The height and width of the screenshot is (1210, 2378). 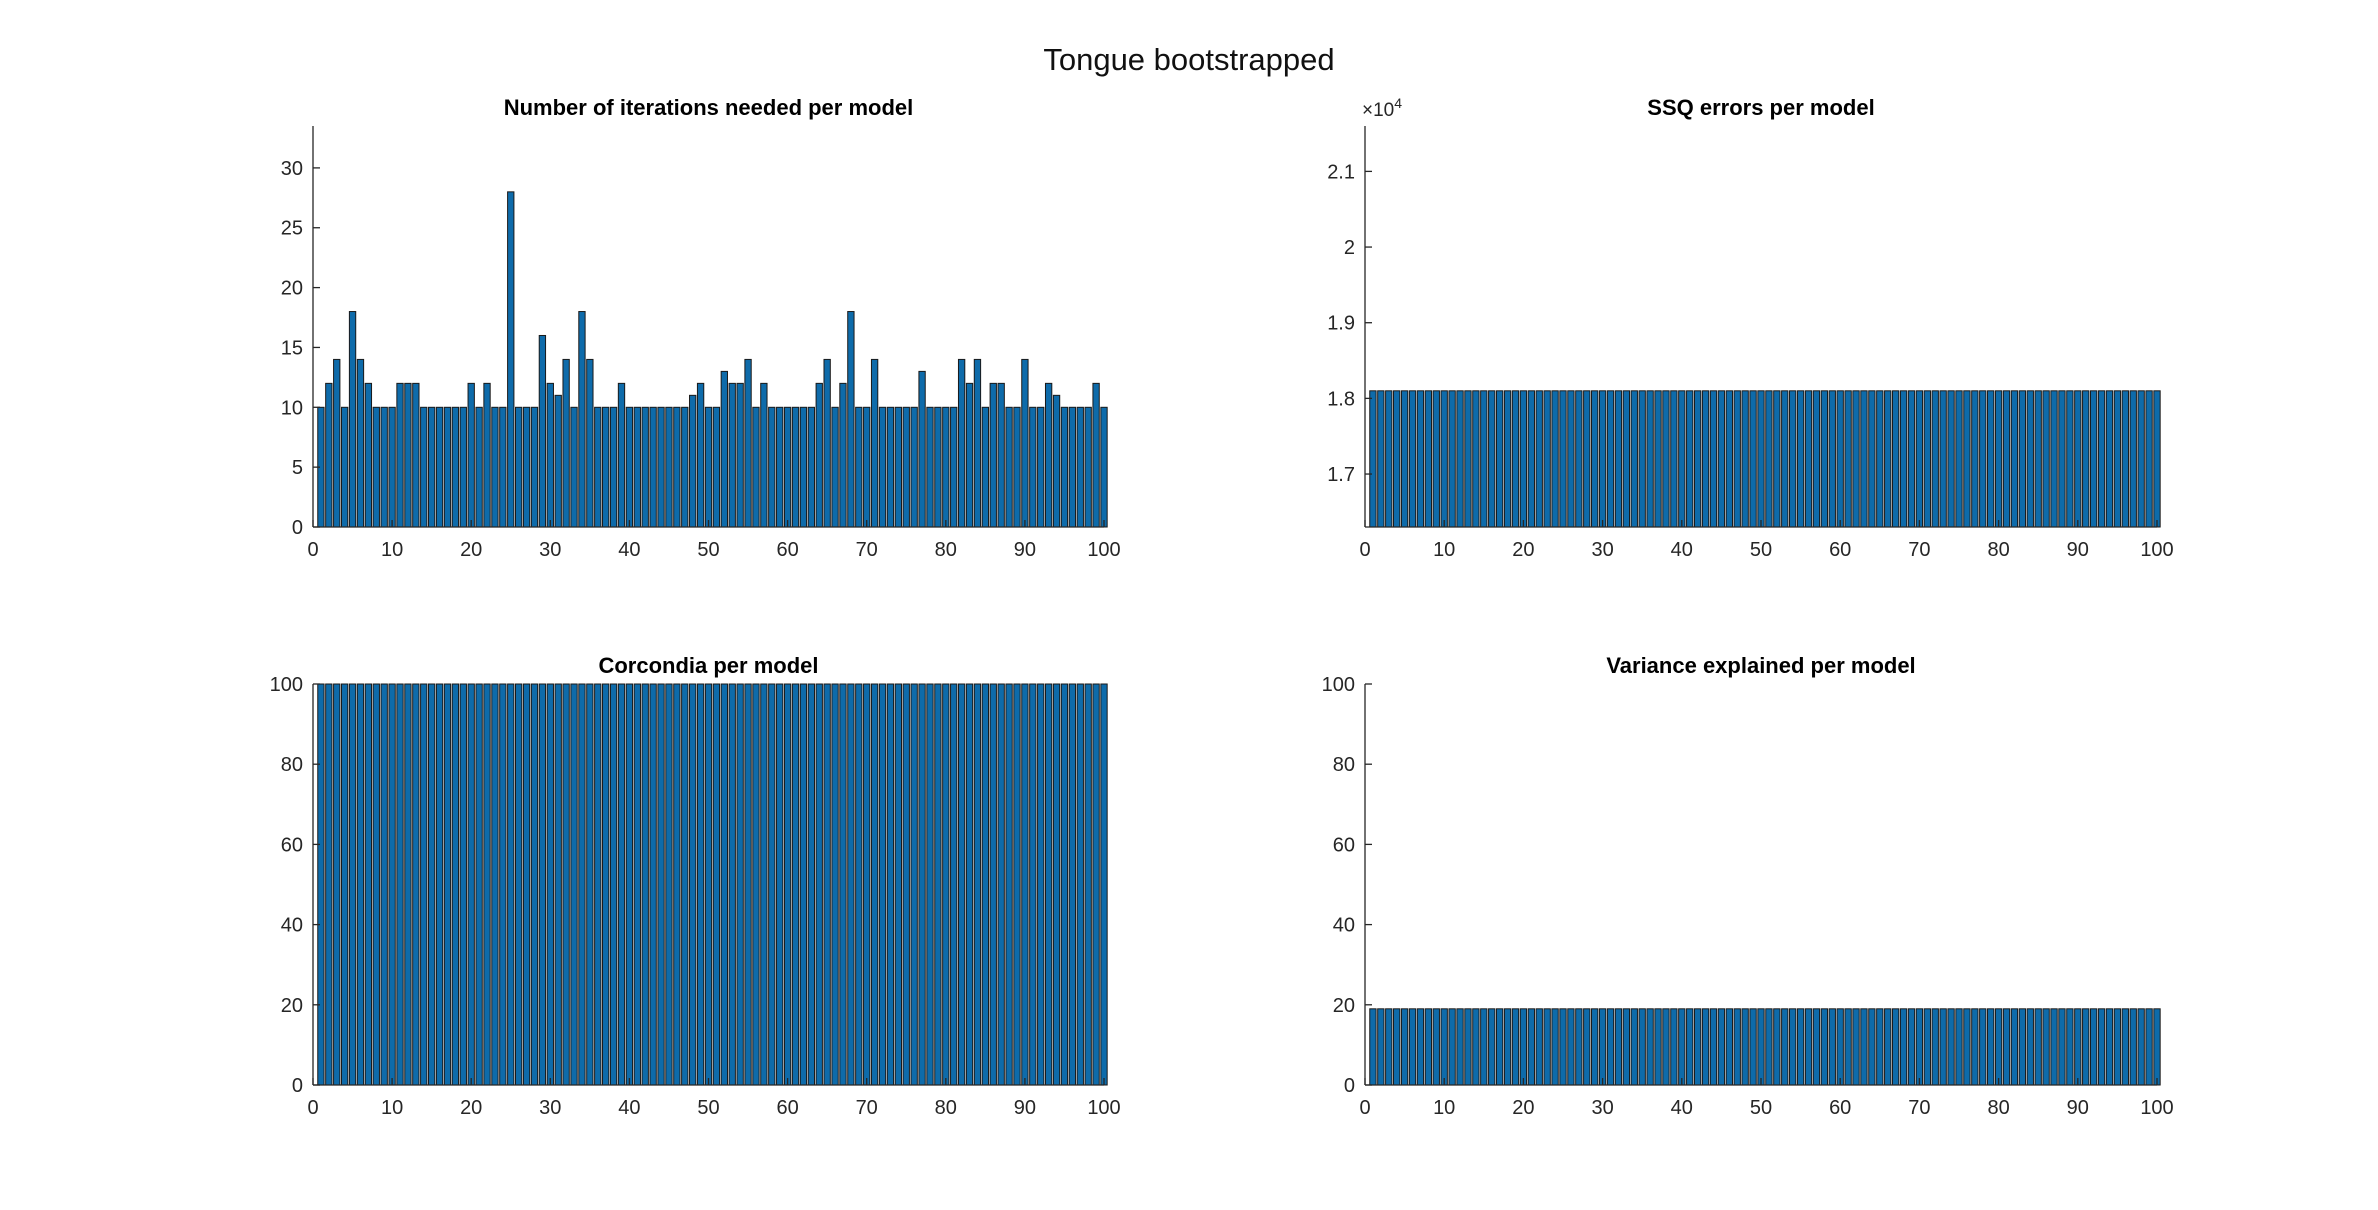 I want to click on y-tick-label: 40, so click(x=292, y=926).